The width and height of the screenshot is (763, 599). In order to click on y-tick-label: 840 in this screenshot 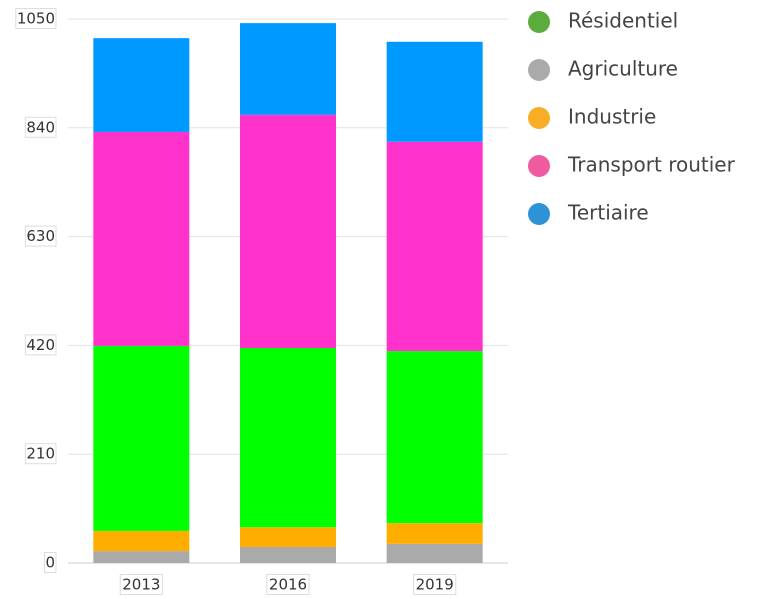, I will do `click(40, 127)`.